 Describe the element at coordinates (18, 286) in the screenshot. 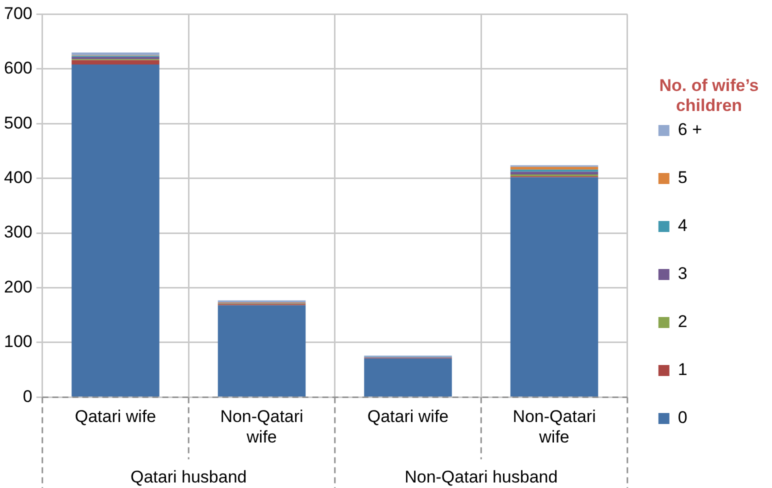

I see `y-tick-label: 200` at that location.